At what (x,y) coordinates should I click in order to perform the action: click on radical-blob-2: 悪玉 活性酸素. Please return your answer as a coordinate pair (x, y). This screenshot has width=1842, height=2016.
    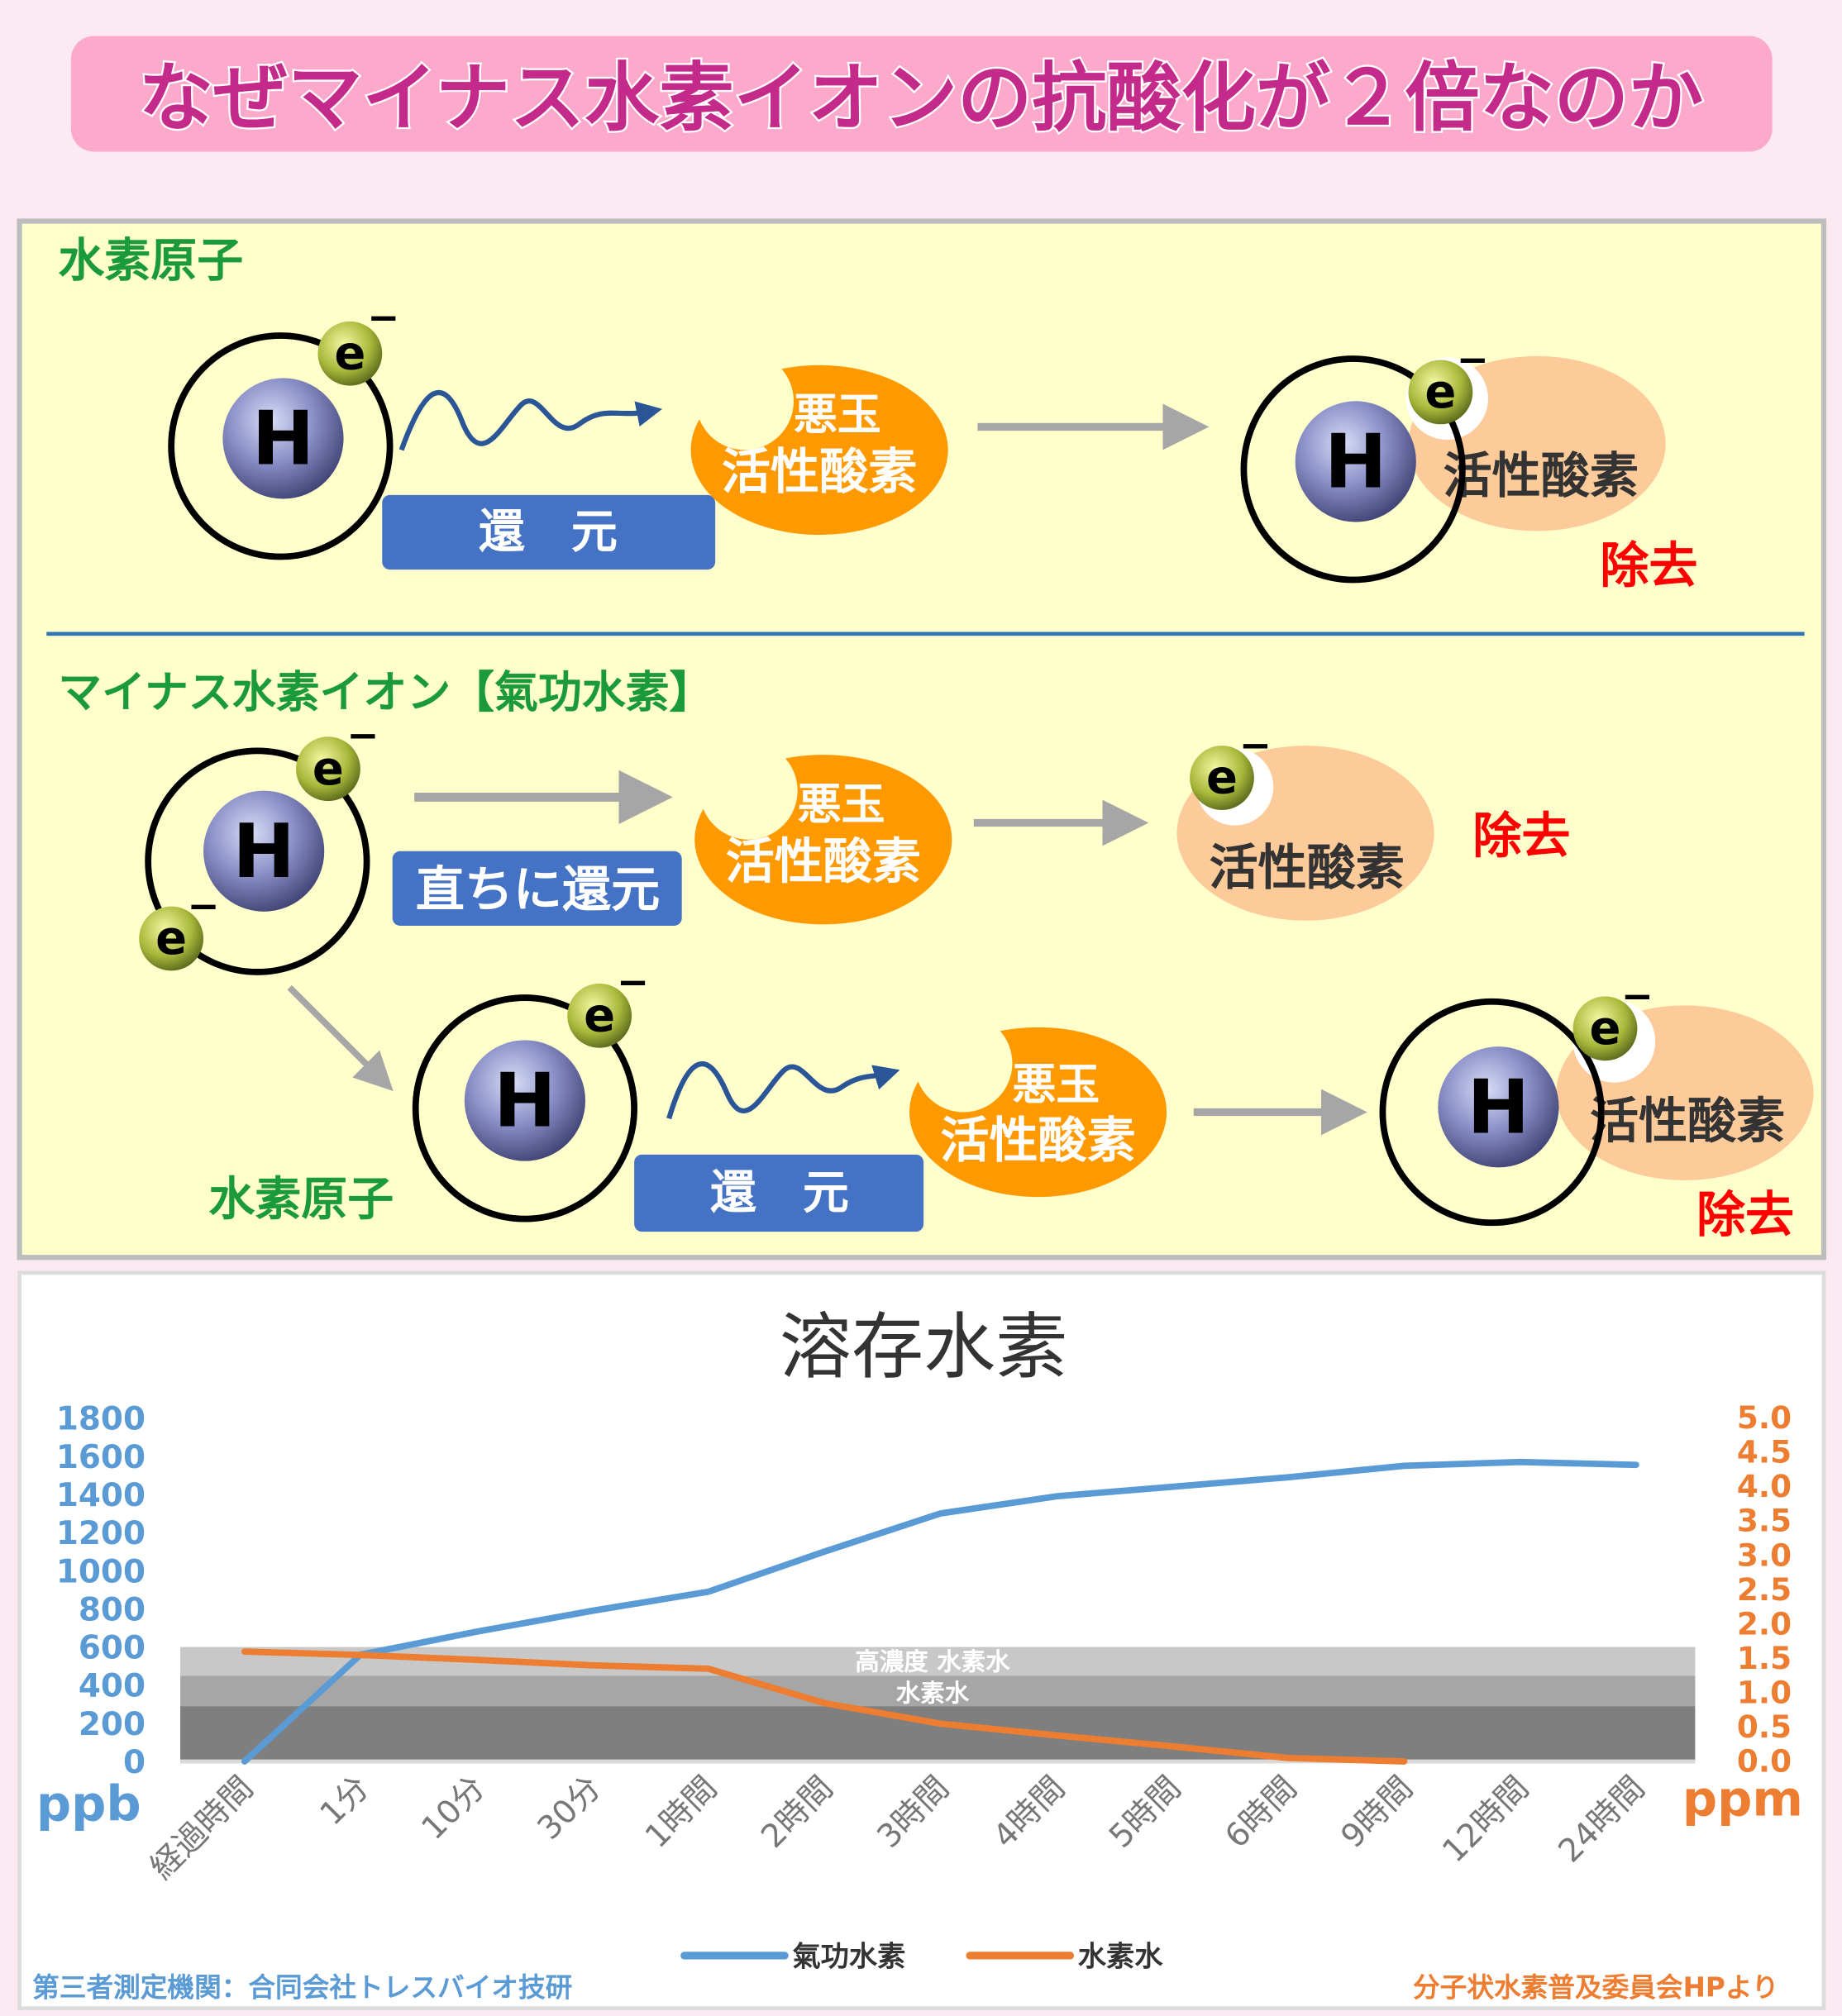
    Looking at the image, I should click on (823, 833).